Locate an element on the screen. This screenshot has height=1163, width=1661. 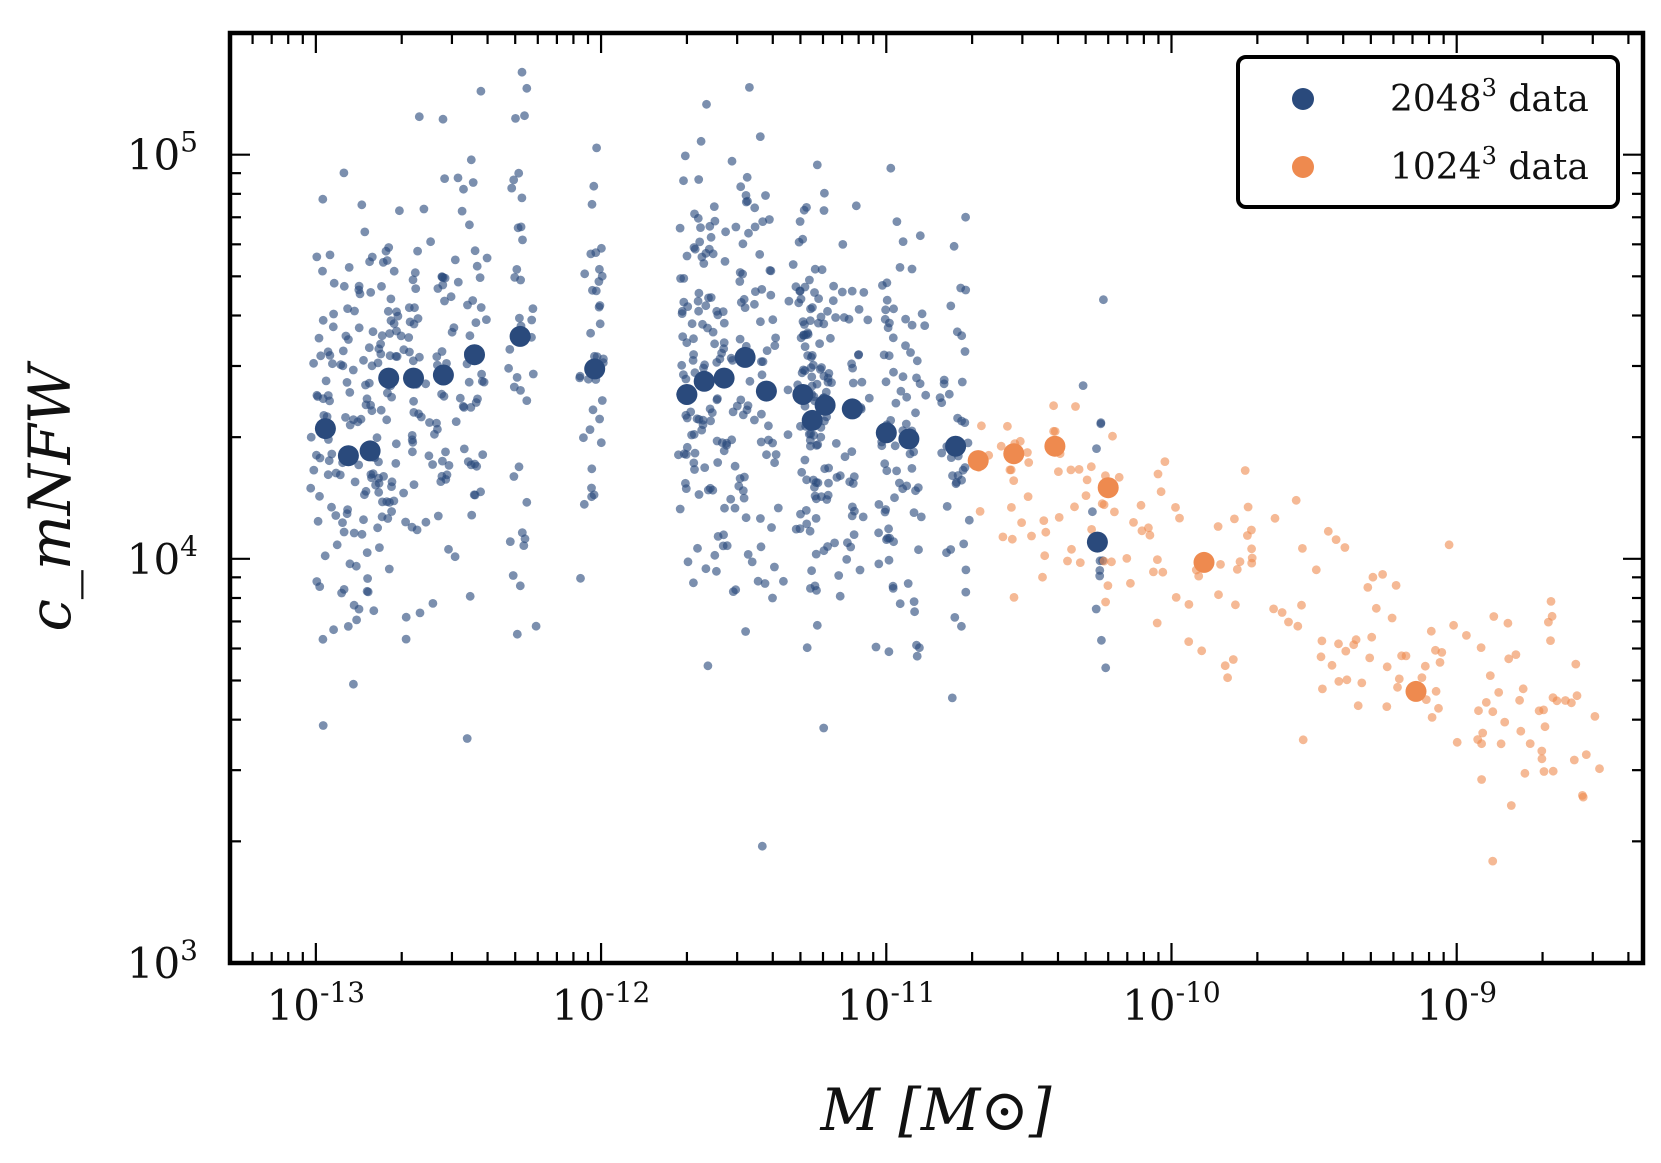
legend: 20483 data 10243 data is located at coordinates (1428, 132).